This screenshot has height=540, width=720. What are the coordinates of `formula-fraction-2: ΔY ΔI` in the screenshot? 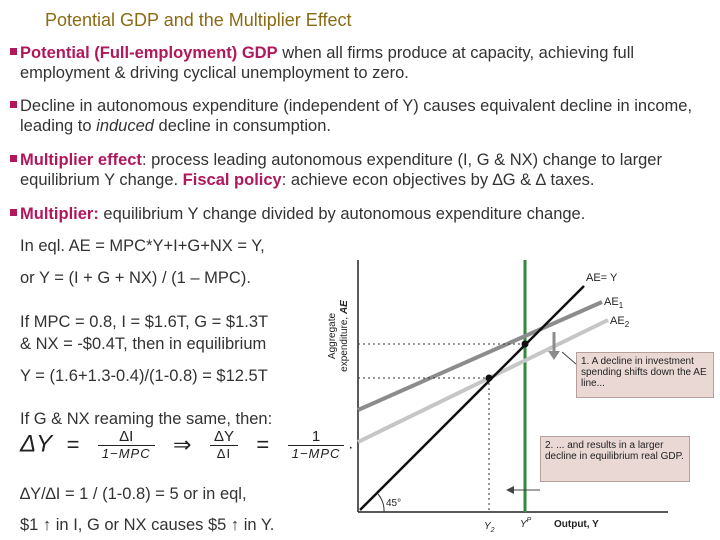 It's located at (223, 444).